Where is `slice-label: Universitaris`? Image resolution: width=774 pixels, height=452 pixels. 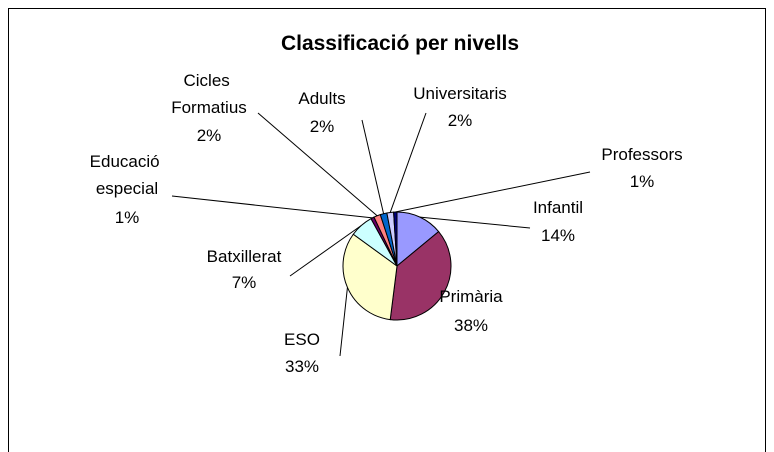
slice-label: Universitaris is located at coordinates (460, 93).